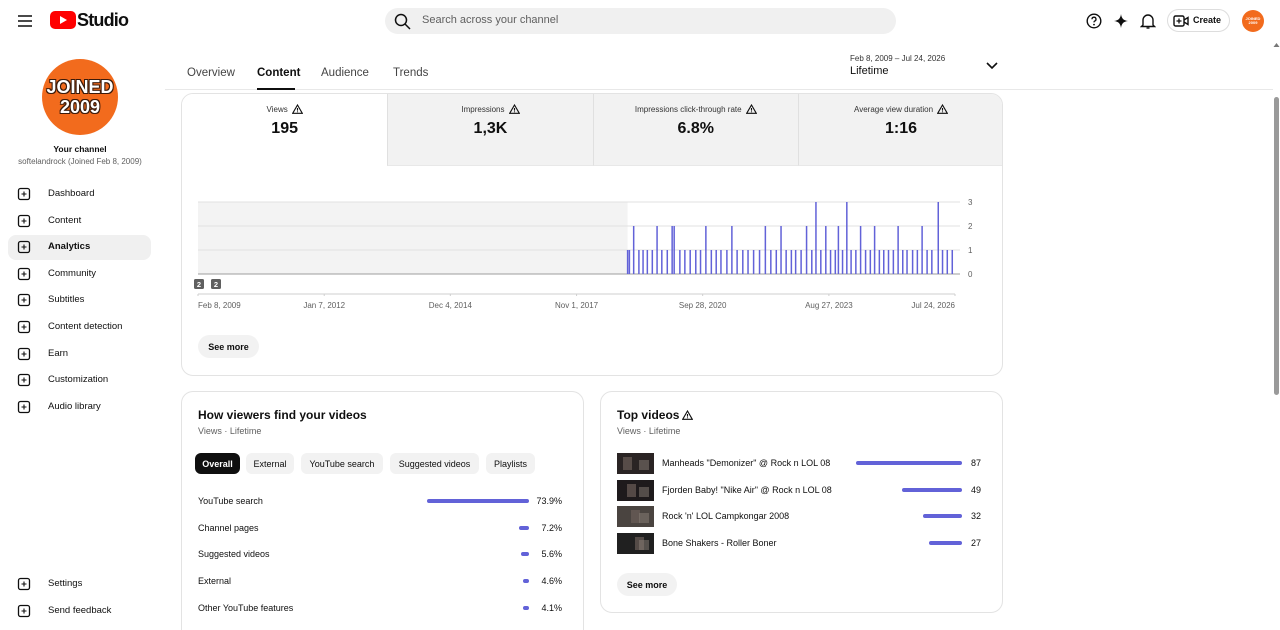  I want to click on x-tick-label: Sep 28, 2020, so click(703, 305).